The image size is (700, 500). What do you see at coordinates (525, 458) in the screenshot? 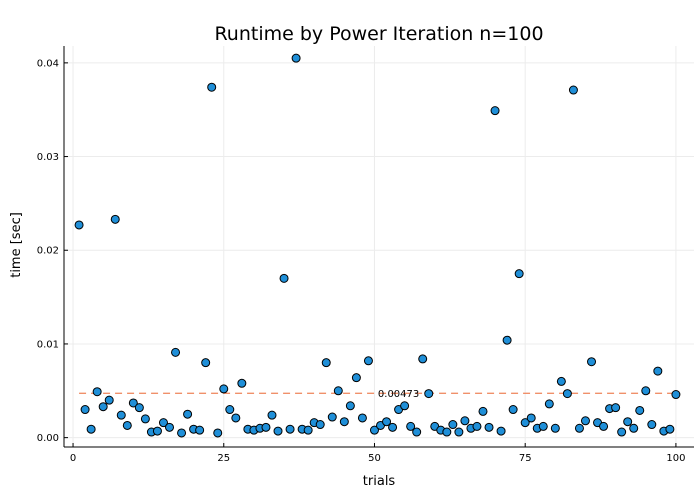
I see `x-tick-label: 75` at bounding box center [525, 458].